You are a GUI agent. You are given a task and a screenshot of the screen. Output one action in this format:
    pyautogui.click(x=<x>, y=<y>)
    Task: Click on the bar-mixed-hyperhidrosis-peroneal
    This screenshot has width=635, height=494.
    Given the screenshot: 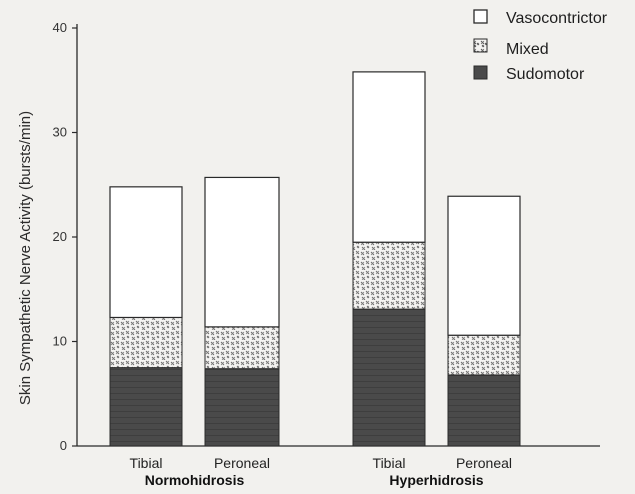 What is the action you would take?
    pyautogui.click(x=484, y=355)
    